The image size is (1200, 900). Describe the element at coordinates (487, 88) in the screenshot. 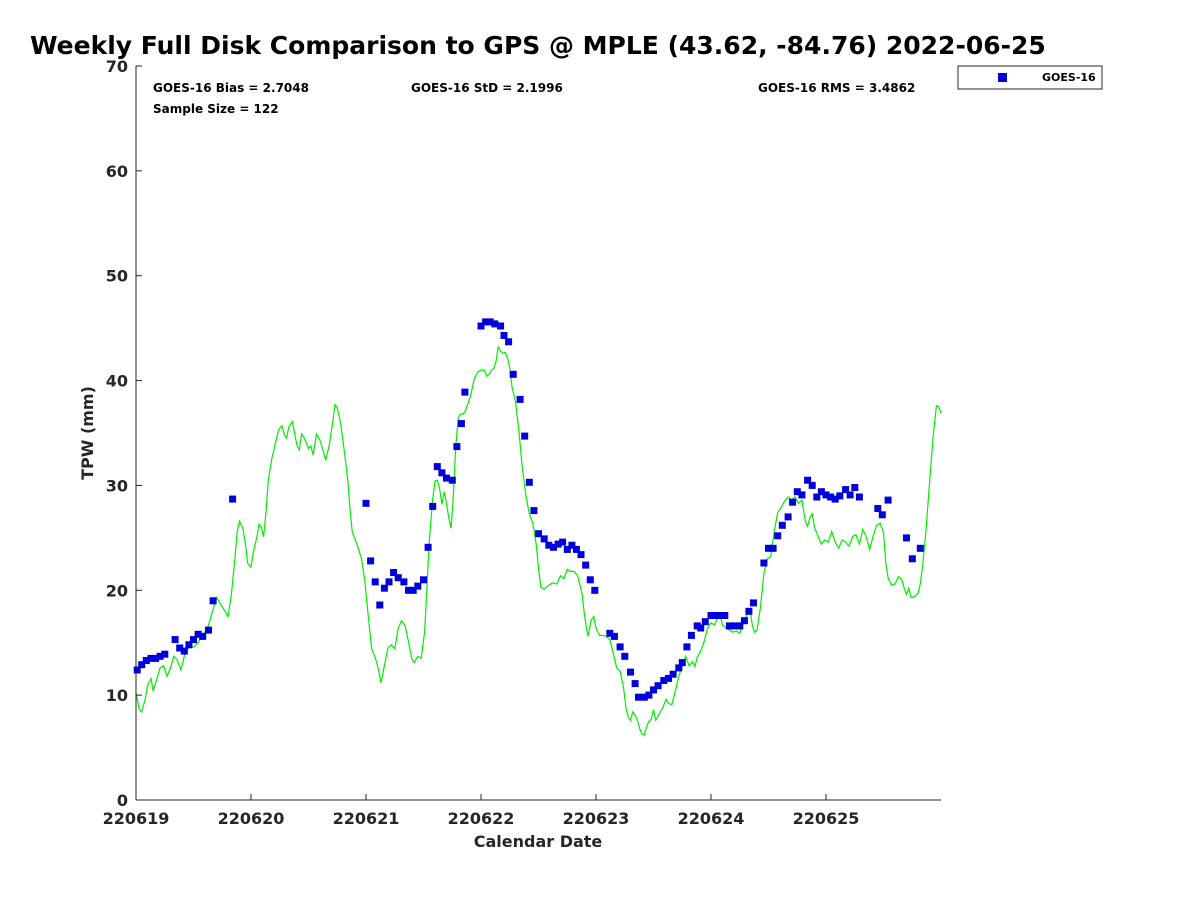

I see `stat-std: GOES-16 StD = 2.1996` at that location.